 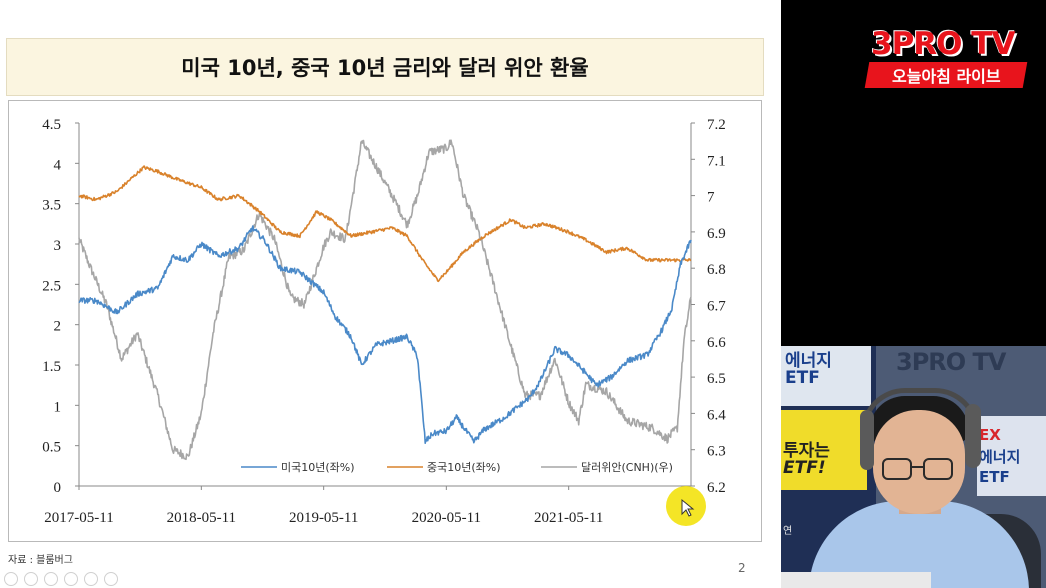 I want to click on y-right-tick-label: 6.7, so click(x=716, y=307).